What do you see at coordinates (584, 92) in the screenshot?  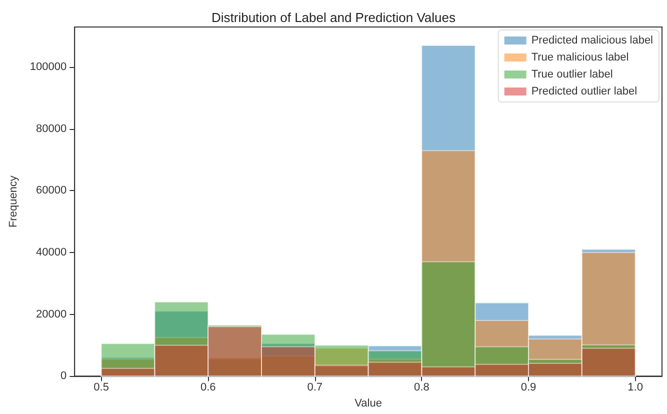 I see `legend-label: Predicted outlier label` at bounding box center [584, 92].